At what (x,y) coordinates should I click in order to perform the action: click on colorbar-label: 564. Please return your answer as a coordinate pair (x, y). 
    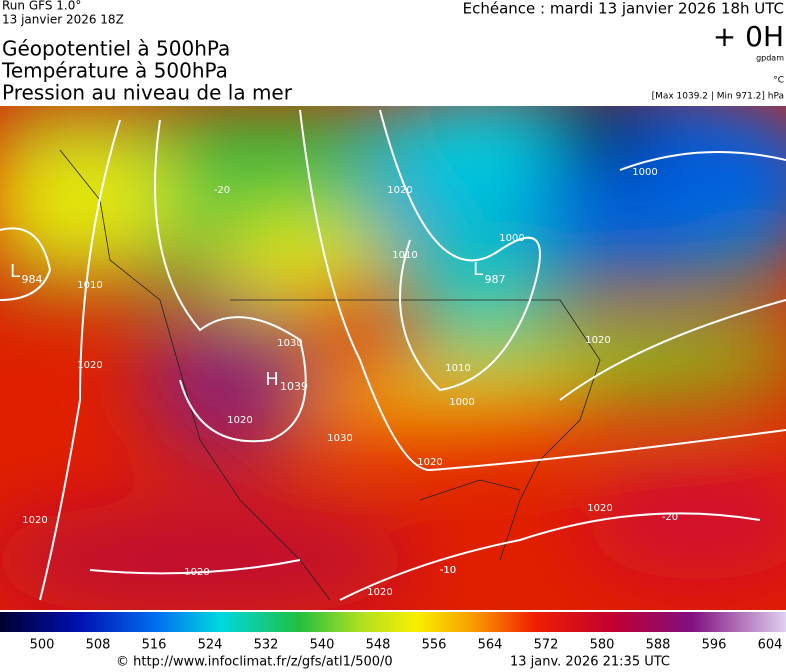
    Looking at the image, I should click on (490, 645).